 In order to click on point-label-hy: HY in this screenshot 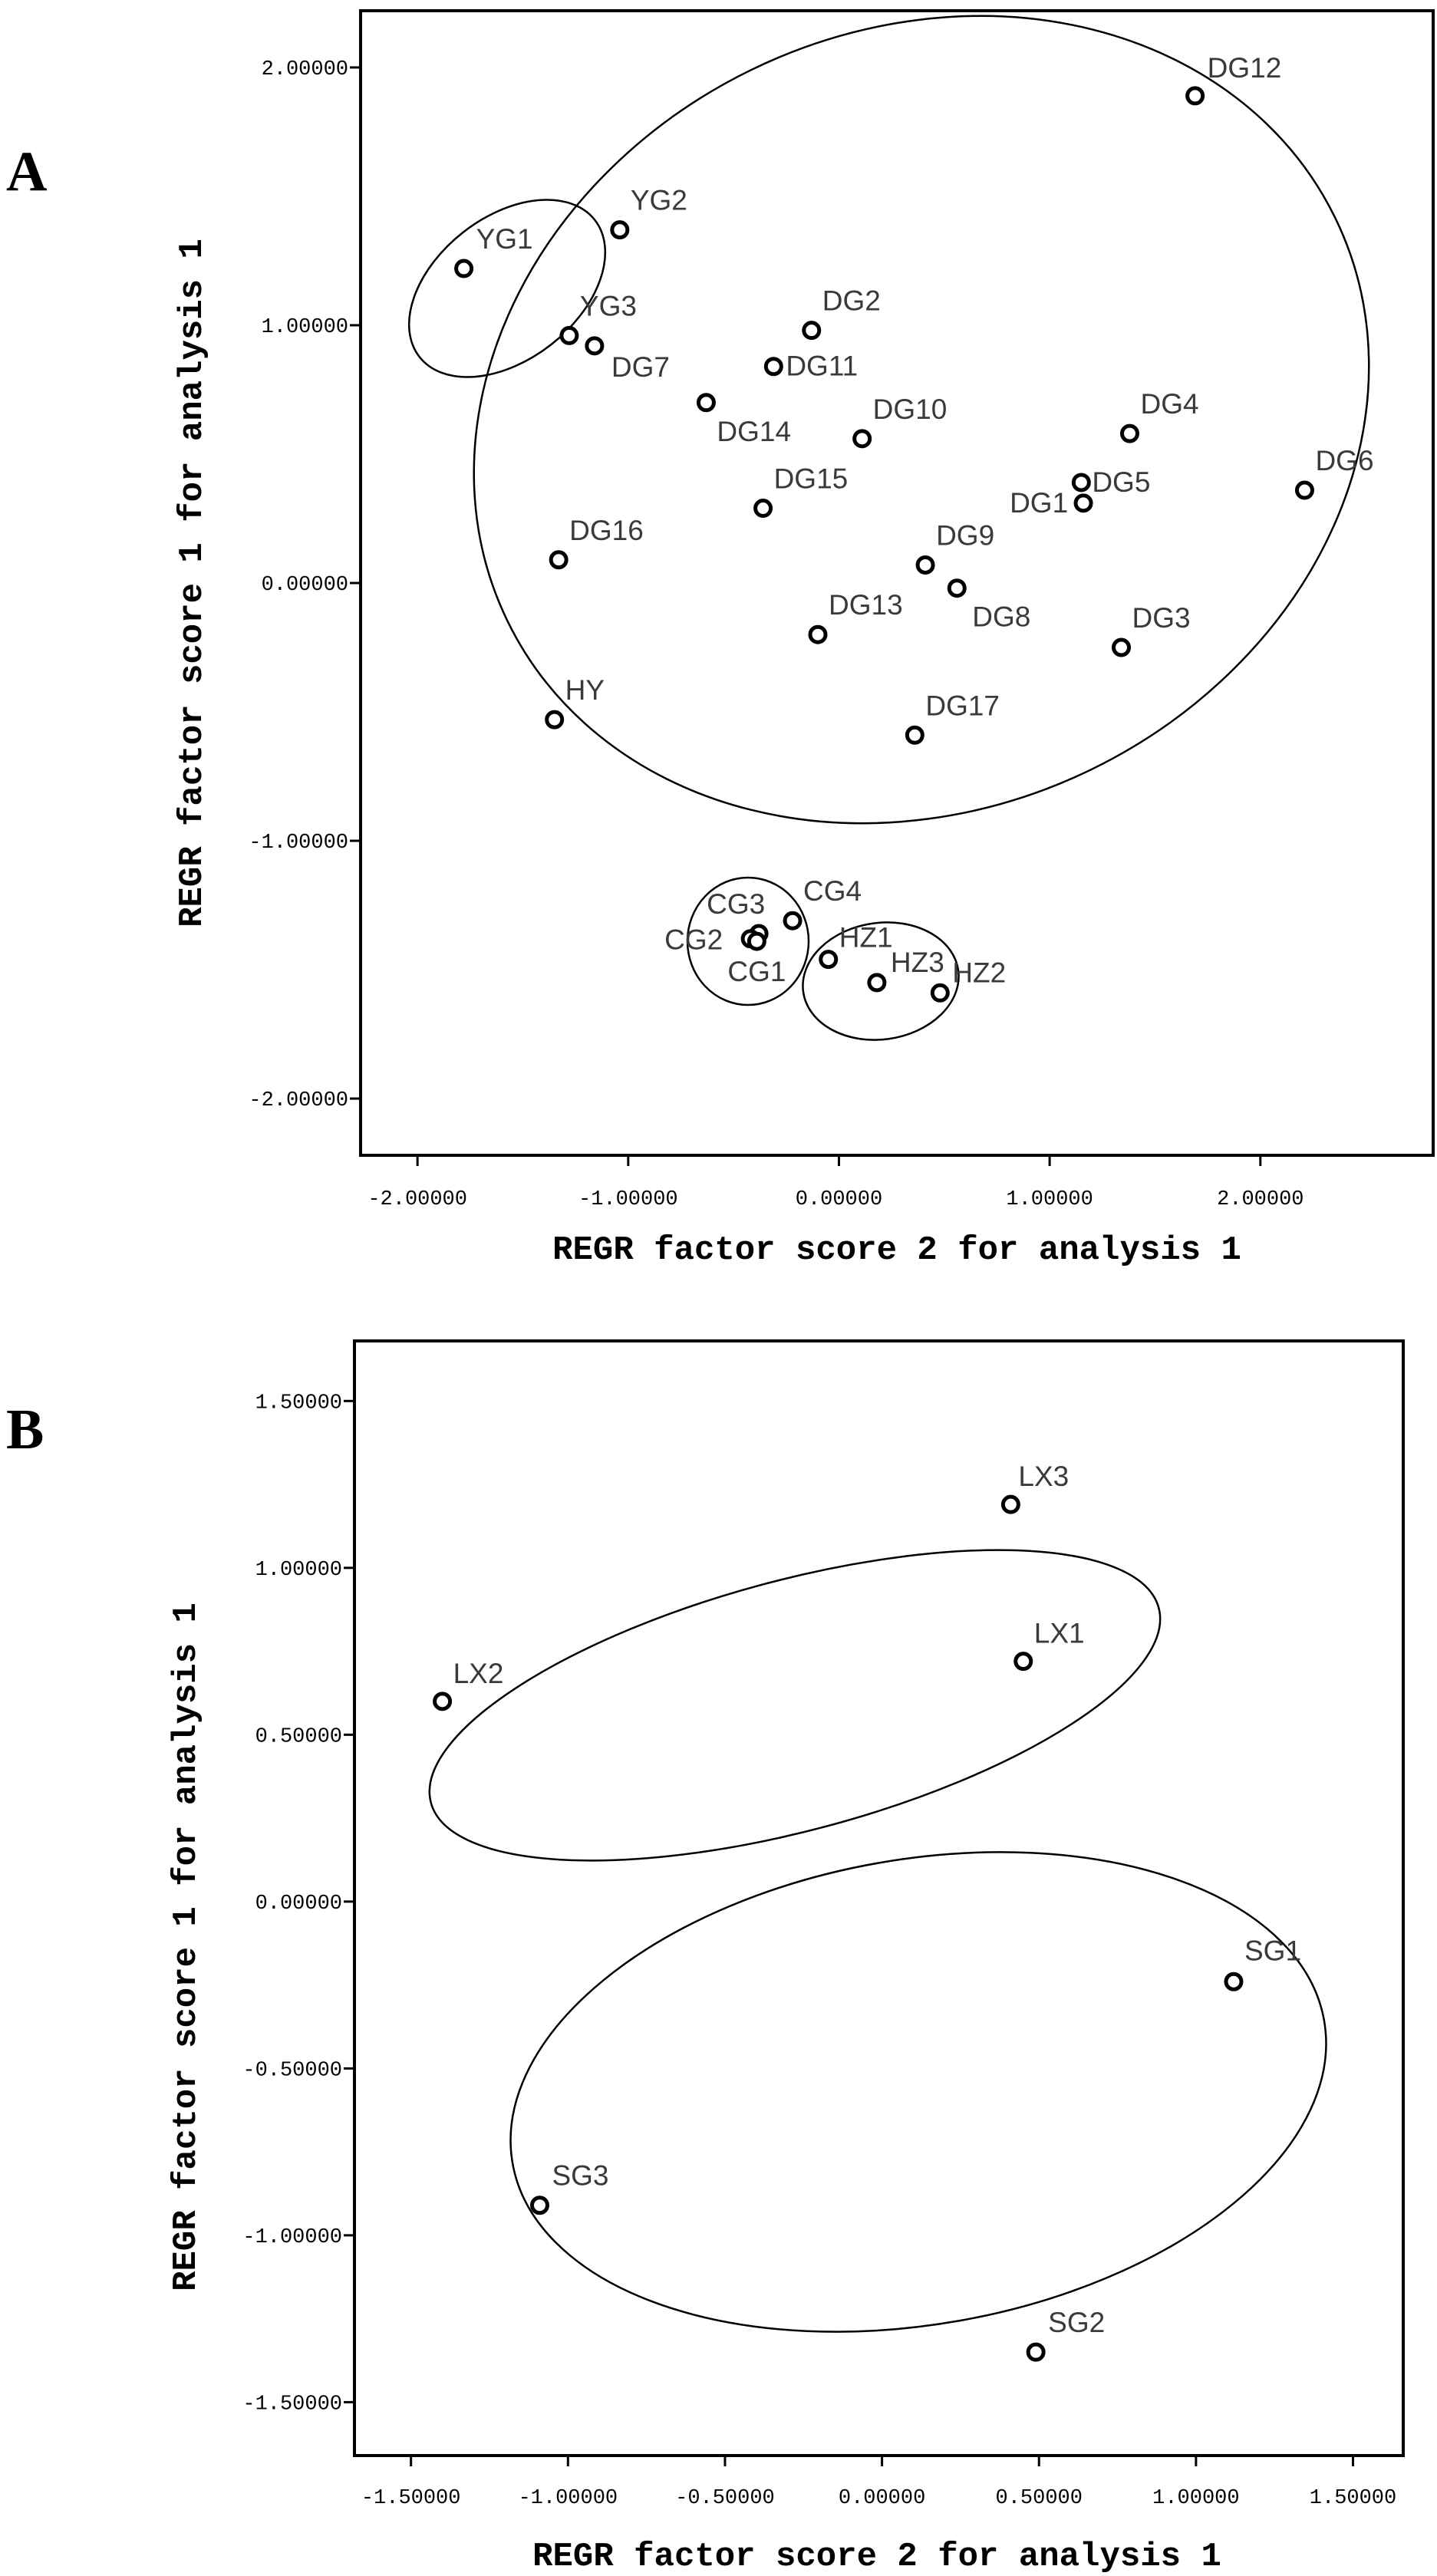, I will do `click(585, 690)`.